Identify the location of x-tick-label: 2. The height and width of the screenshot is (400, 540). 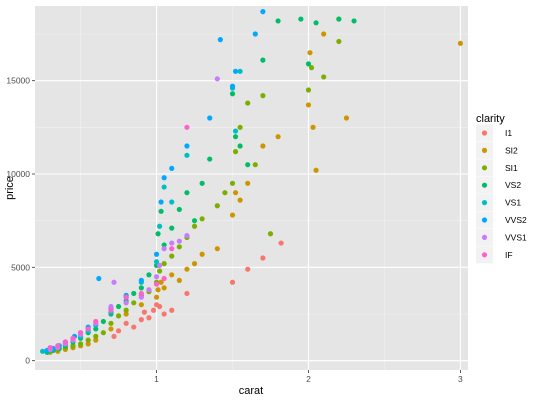
(308, 379).